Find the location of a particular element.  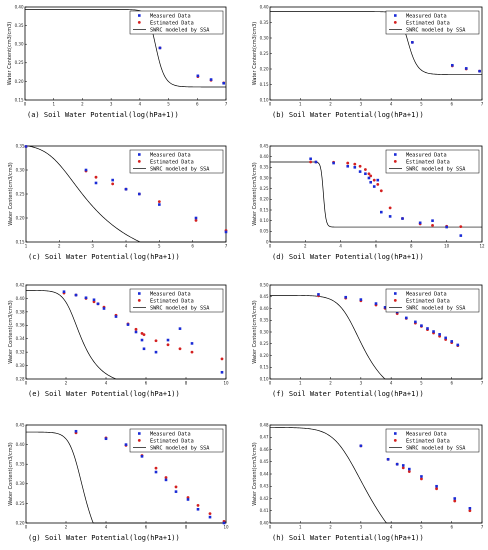

y-tick-label: 0.48 is located at coordinates (264, 424).